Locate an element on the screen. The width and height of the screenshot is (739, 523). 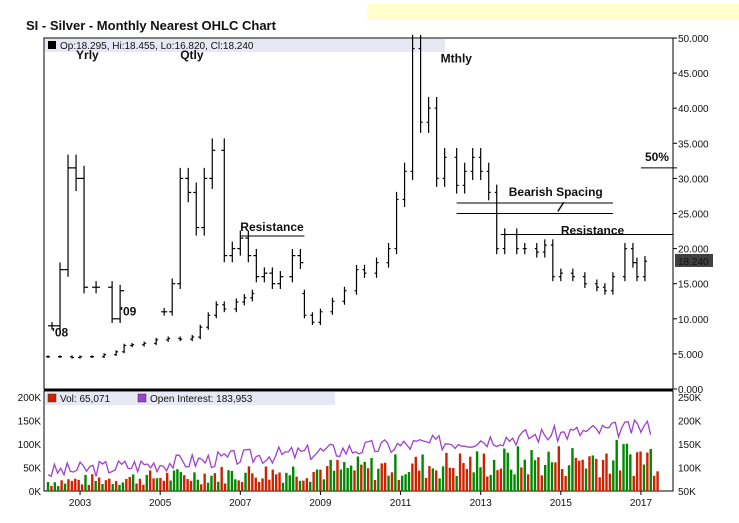
purple-square-icon is located at coordinates (142, 398).